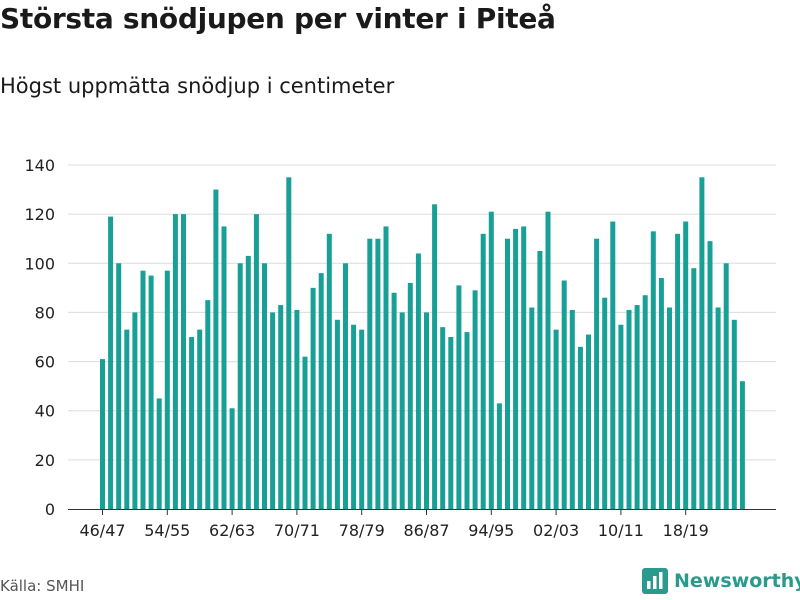  Describe the element at coordinates (208, 404) in the screenshot. I see `bar-59/60` at that location.